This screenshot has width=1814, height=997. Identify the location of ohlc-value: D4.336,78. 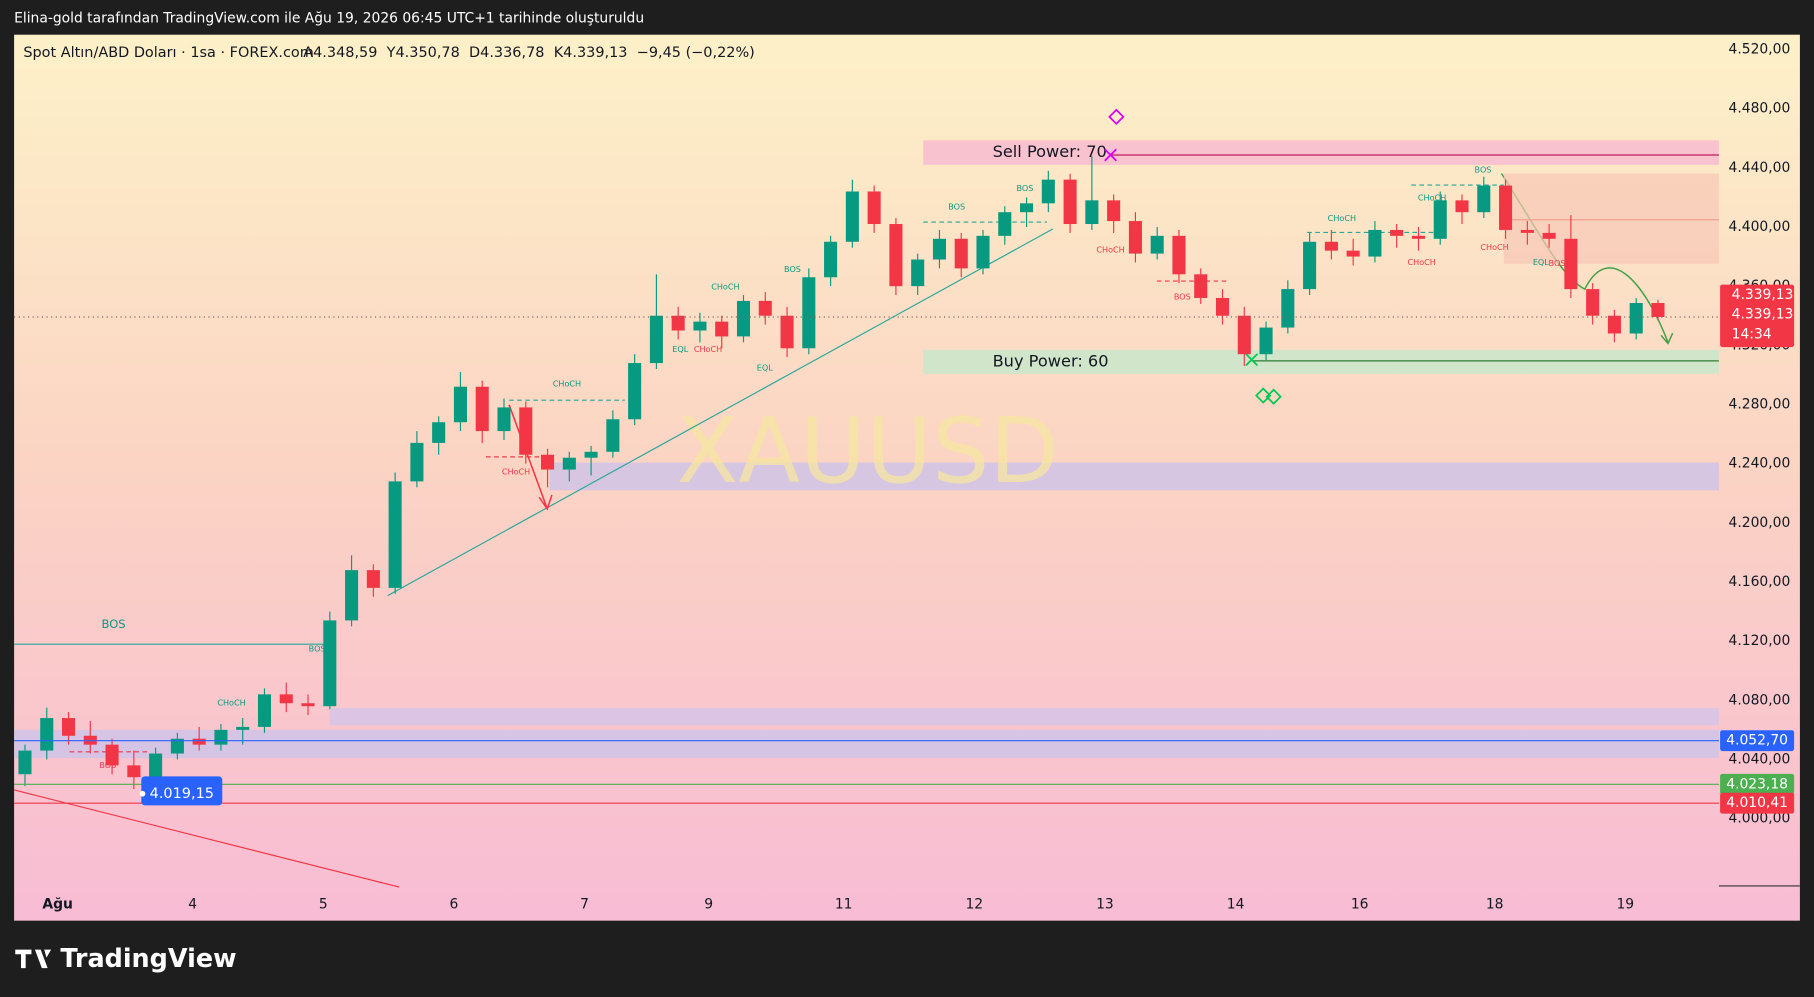
(506, 53).